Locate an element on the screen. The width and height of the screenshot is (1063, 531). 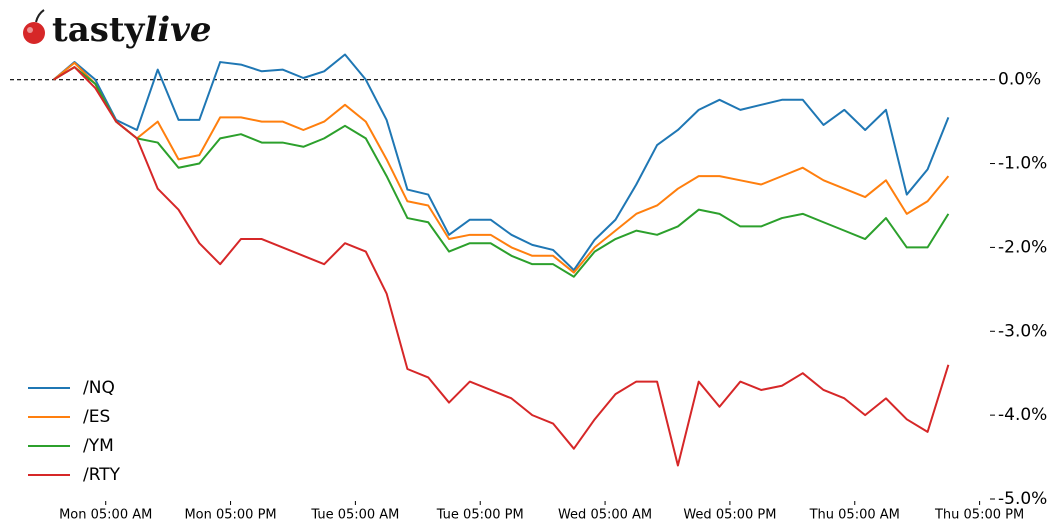
legend-label: /YM is located at coordinates (98, 446).